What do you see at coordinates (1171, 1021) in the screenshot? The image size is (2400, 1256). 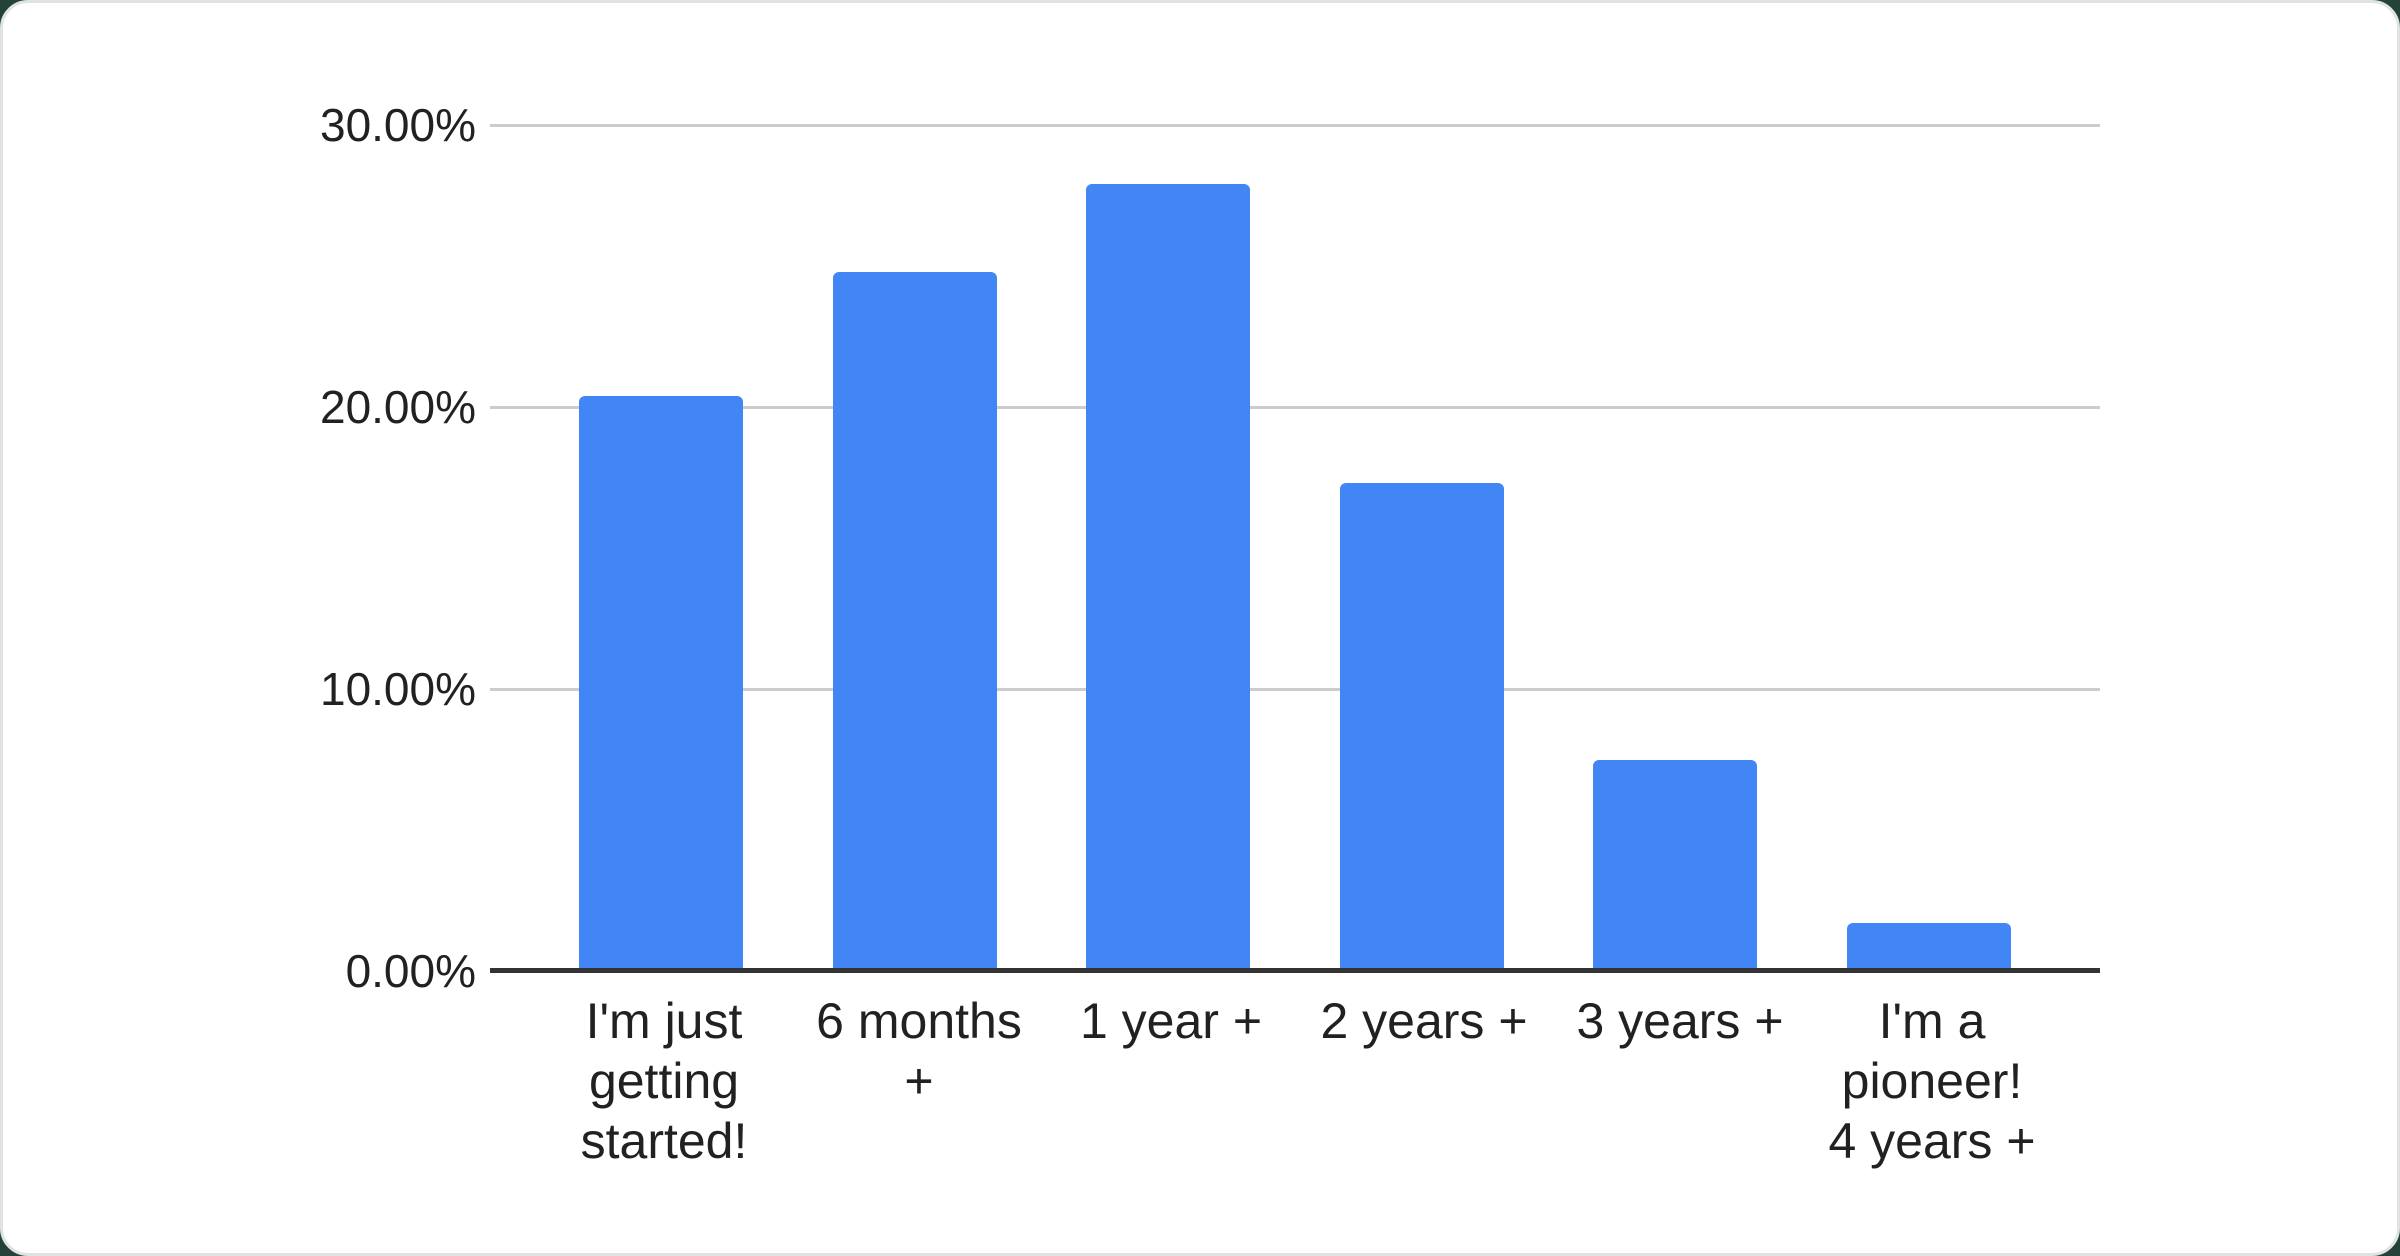 I see `x-axis-label-1-year-plus: 1 year +` at bounding box center [1171, 1021].